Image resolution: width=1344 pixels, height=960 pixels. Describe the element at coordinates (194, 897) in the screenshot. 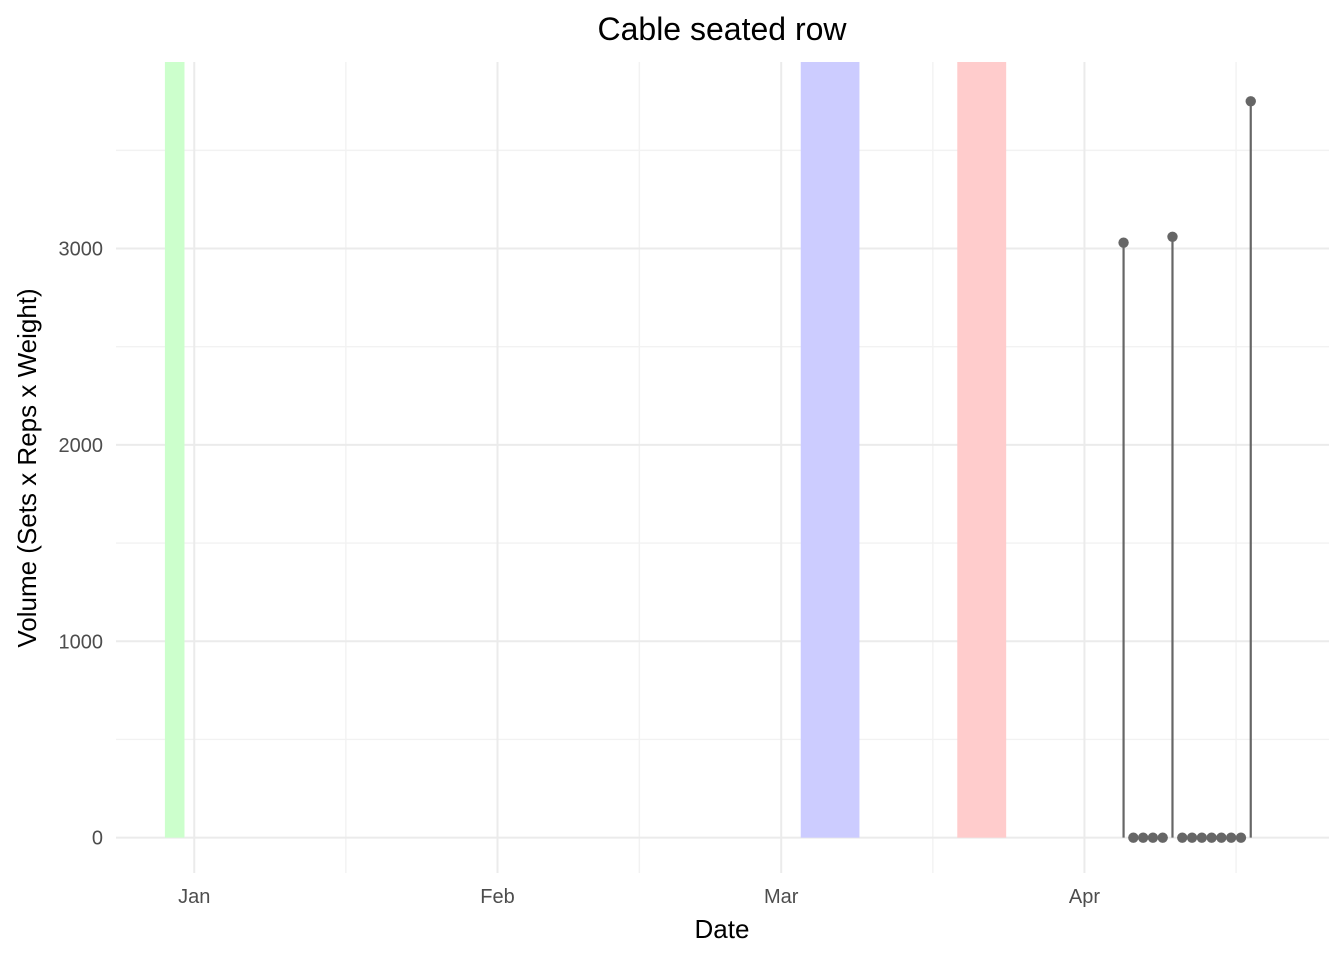

I see `x-tick-label: Jan` at that location.